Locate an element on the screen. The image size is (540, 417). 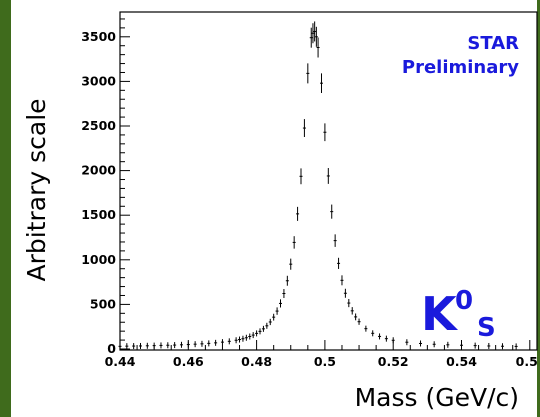
y-tick-label: 2000 is located at coordinates (98, 170).